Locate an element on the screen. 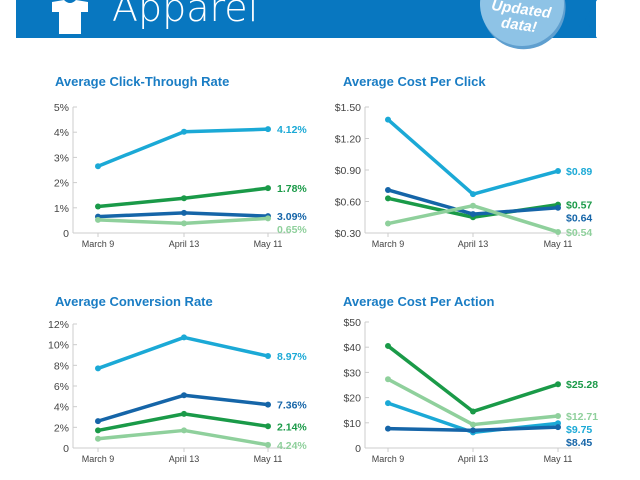 The width and height of the screenshot is (640, 480). end-value-label: 4.12% is located at coordinates (292, 130).